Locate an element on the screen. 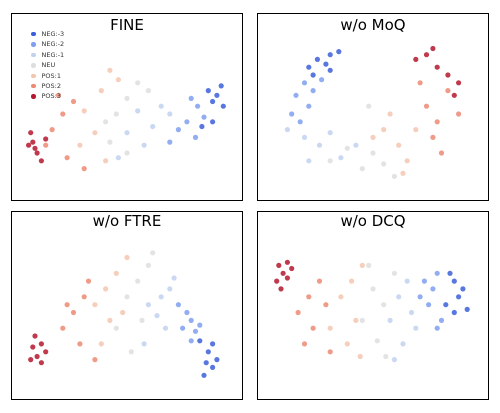 This screenshot has width=500, height=413. legend-label: NEG:-2 is located at coordinates (53, 44).